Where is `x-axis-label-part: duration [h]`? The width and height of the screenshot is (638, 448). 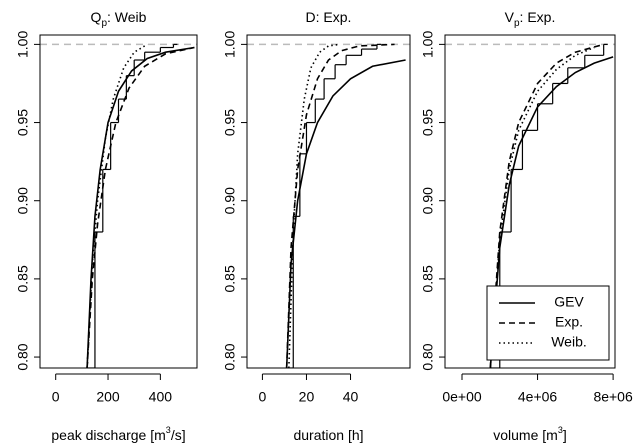 x-axis-label-part: duration [h] is located at coordinates (328, 435).